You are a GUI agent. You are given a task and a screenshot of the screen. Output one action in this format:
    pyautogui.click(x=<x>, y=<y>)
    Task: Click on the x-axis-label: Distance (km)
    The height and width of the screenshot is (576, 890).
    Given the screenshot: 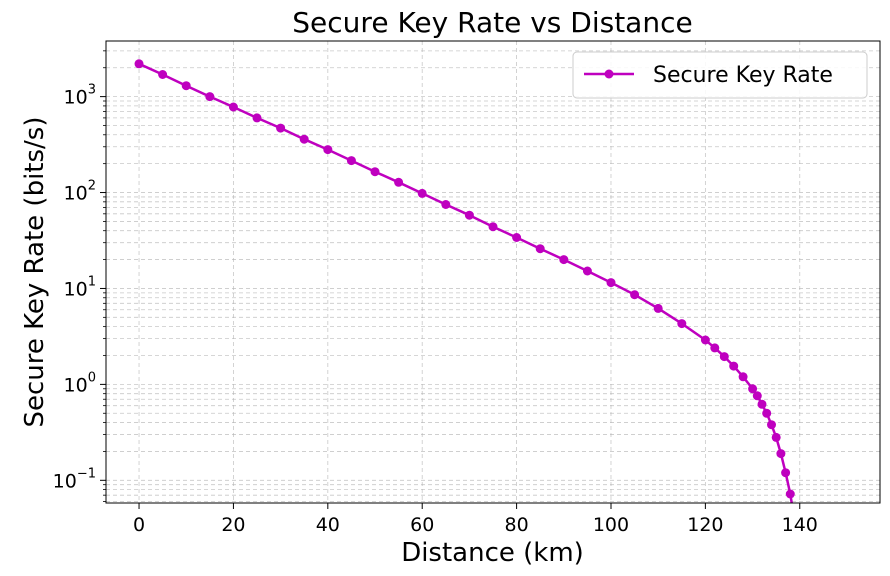 What is the action you would take?
    pyautogui.click(x=492, y=553)
    